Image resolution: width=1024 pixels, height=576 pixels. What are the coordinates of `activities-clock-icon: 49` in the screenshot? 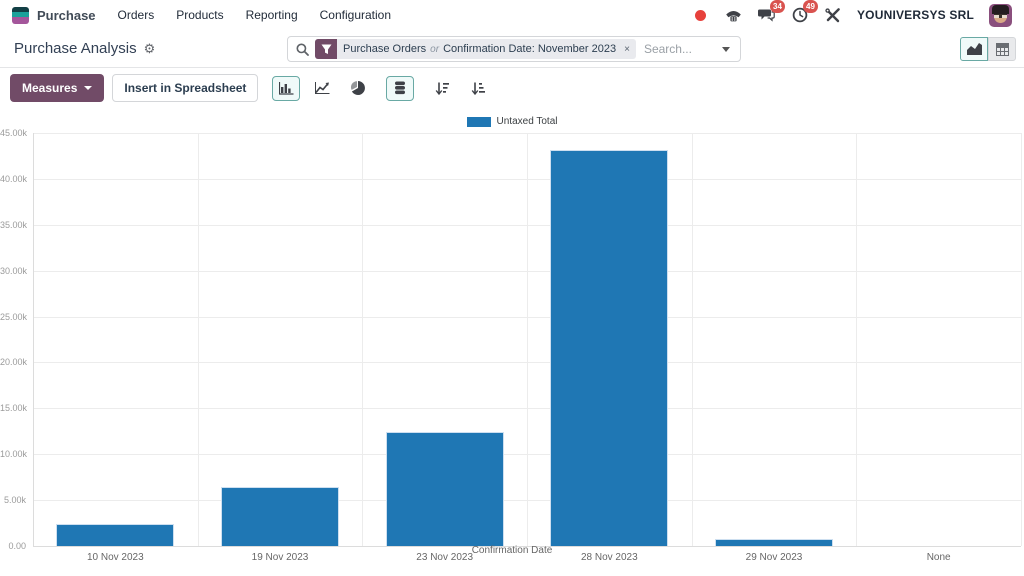 It's located at (804, 12).